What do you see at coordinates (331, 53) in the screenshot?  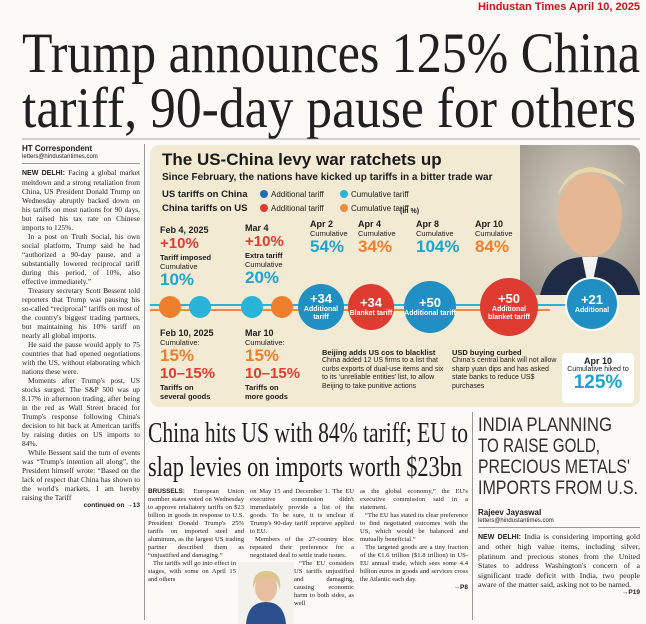 I see `headline-line: Trump announces 125% China` at bounding box center [331, 53].